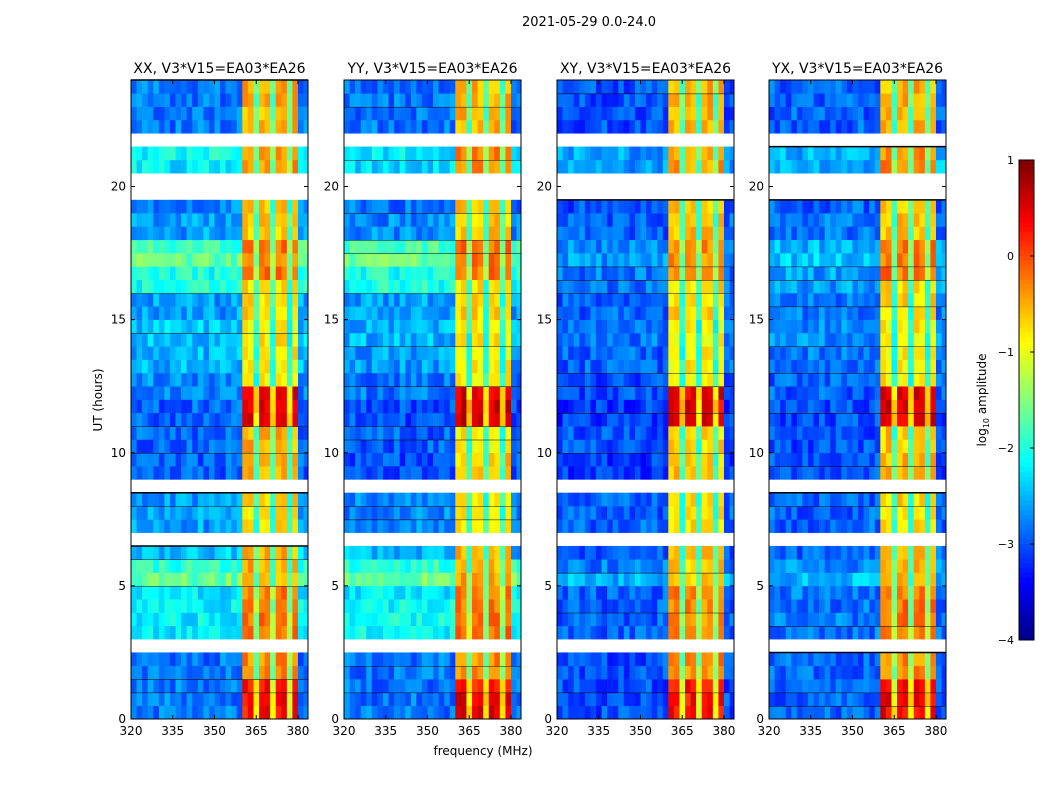 This screenshot has height=800, width=1050. What do you see at coordinates (298, 731) in the screenshot?
I see `x-tick-label: 380` at bounding box center [298, 731].